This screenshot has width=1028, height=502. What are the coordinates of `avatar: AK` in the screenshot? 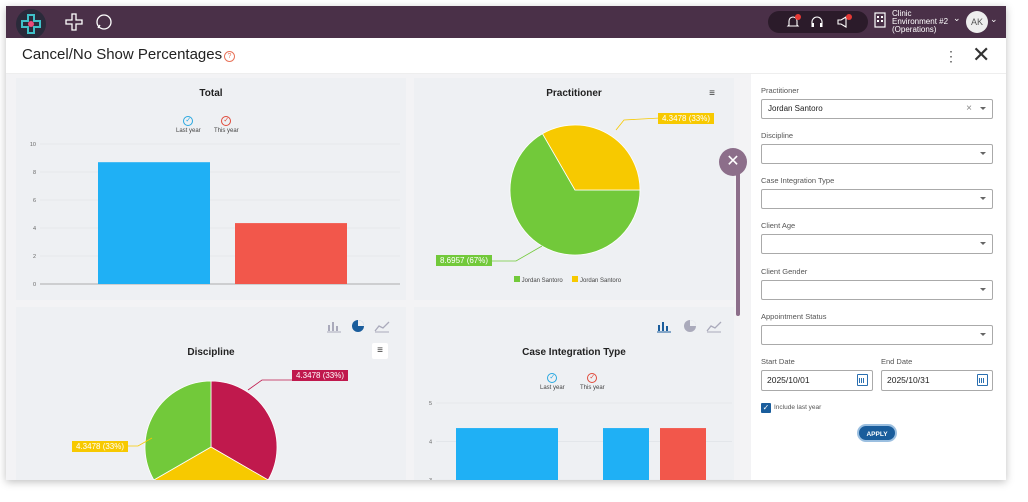 It's located at (977, 22).